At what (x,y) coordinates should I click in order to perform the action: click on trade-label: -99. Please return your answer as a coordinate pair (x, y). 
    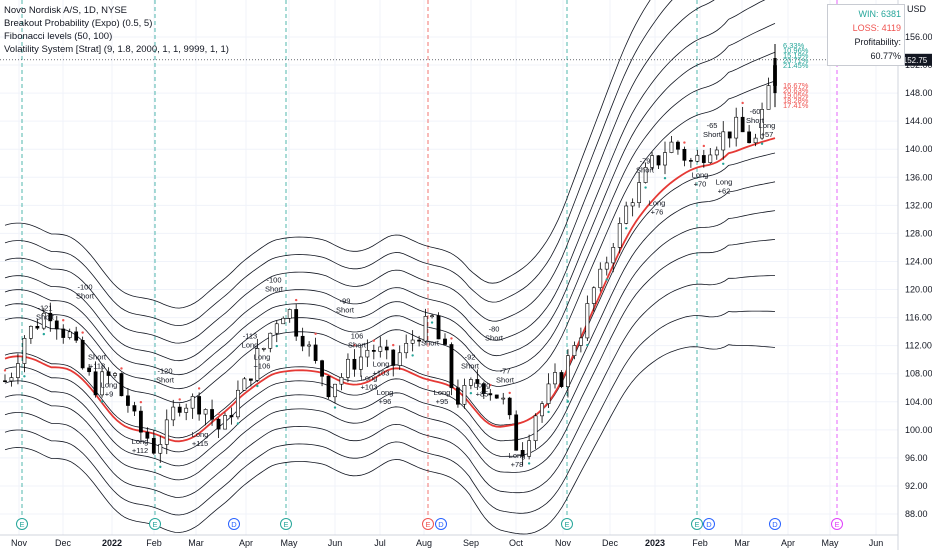
    Looking at the image, I should click on (345, 301).